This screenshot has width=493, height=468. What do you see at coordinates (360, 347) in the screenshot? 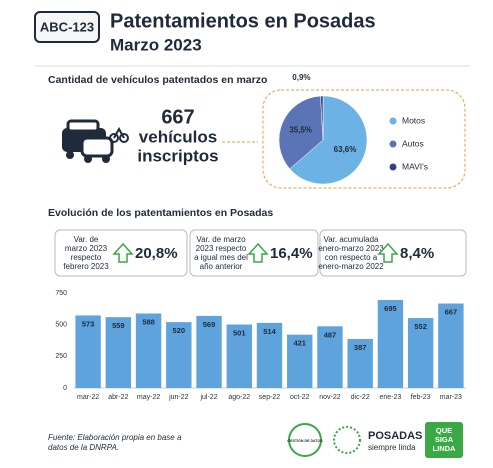
I see `data-label: 387` at bounding box center [360, 347].